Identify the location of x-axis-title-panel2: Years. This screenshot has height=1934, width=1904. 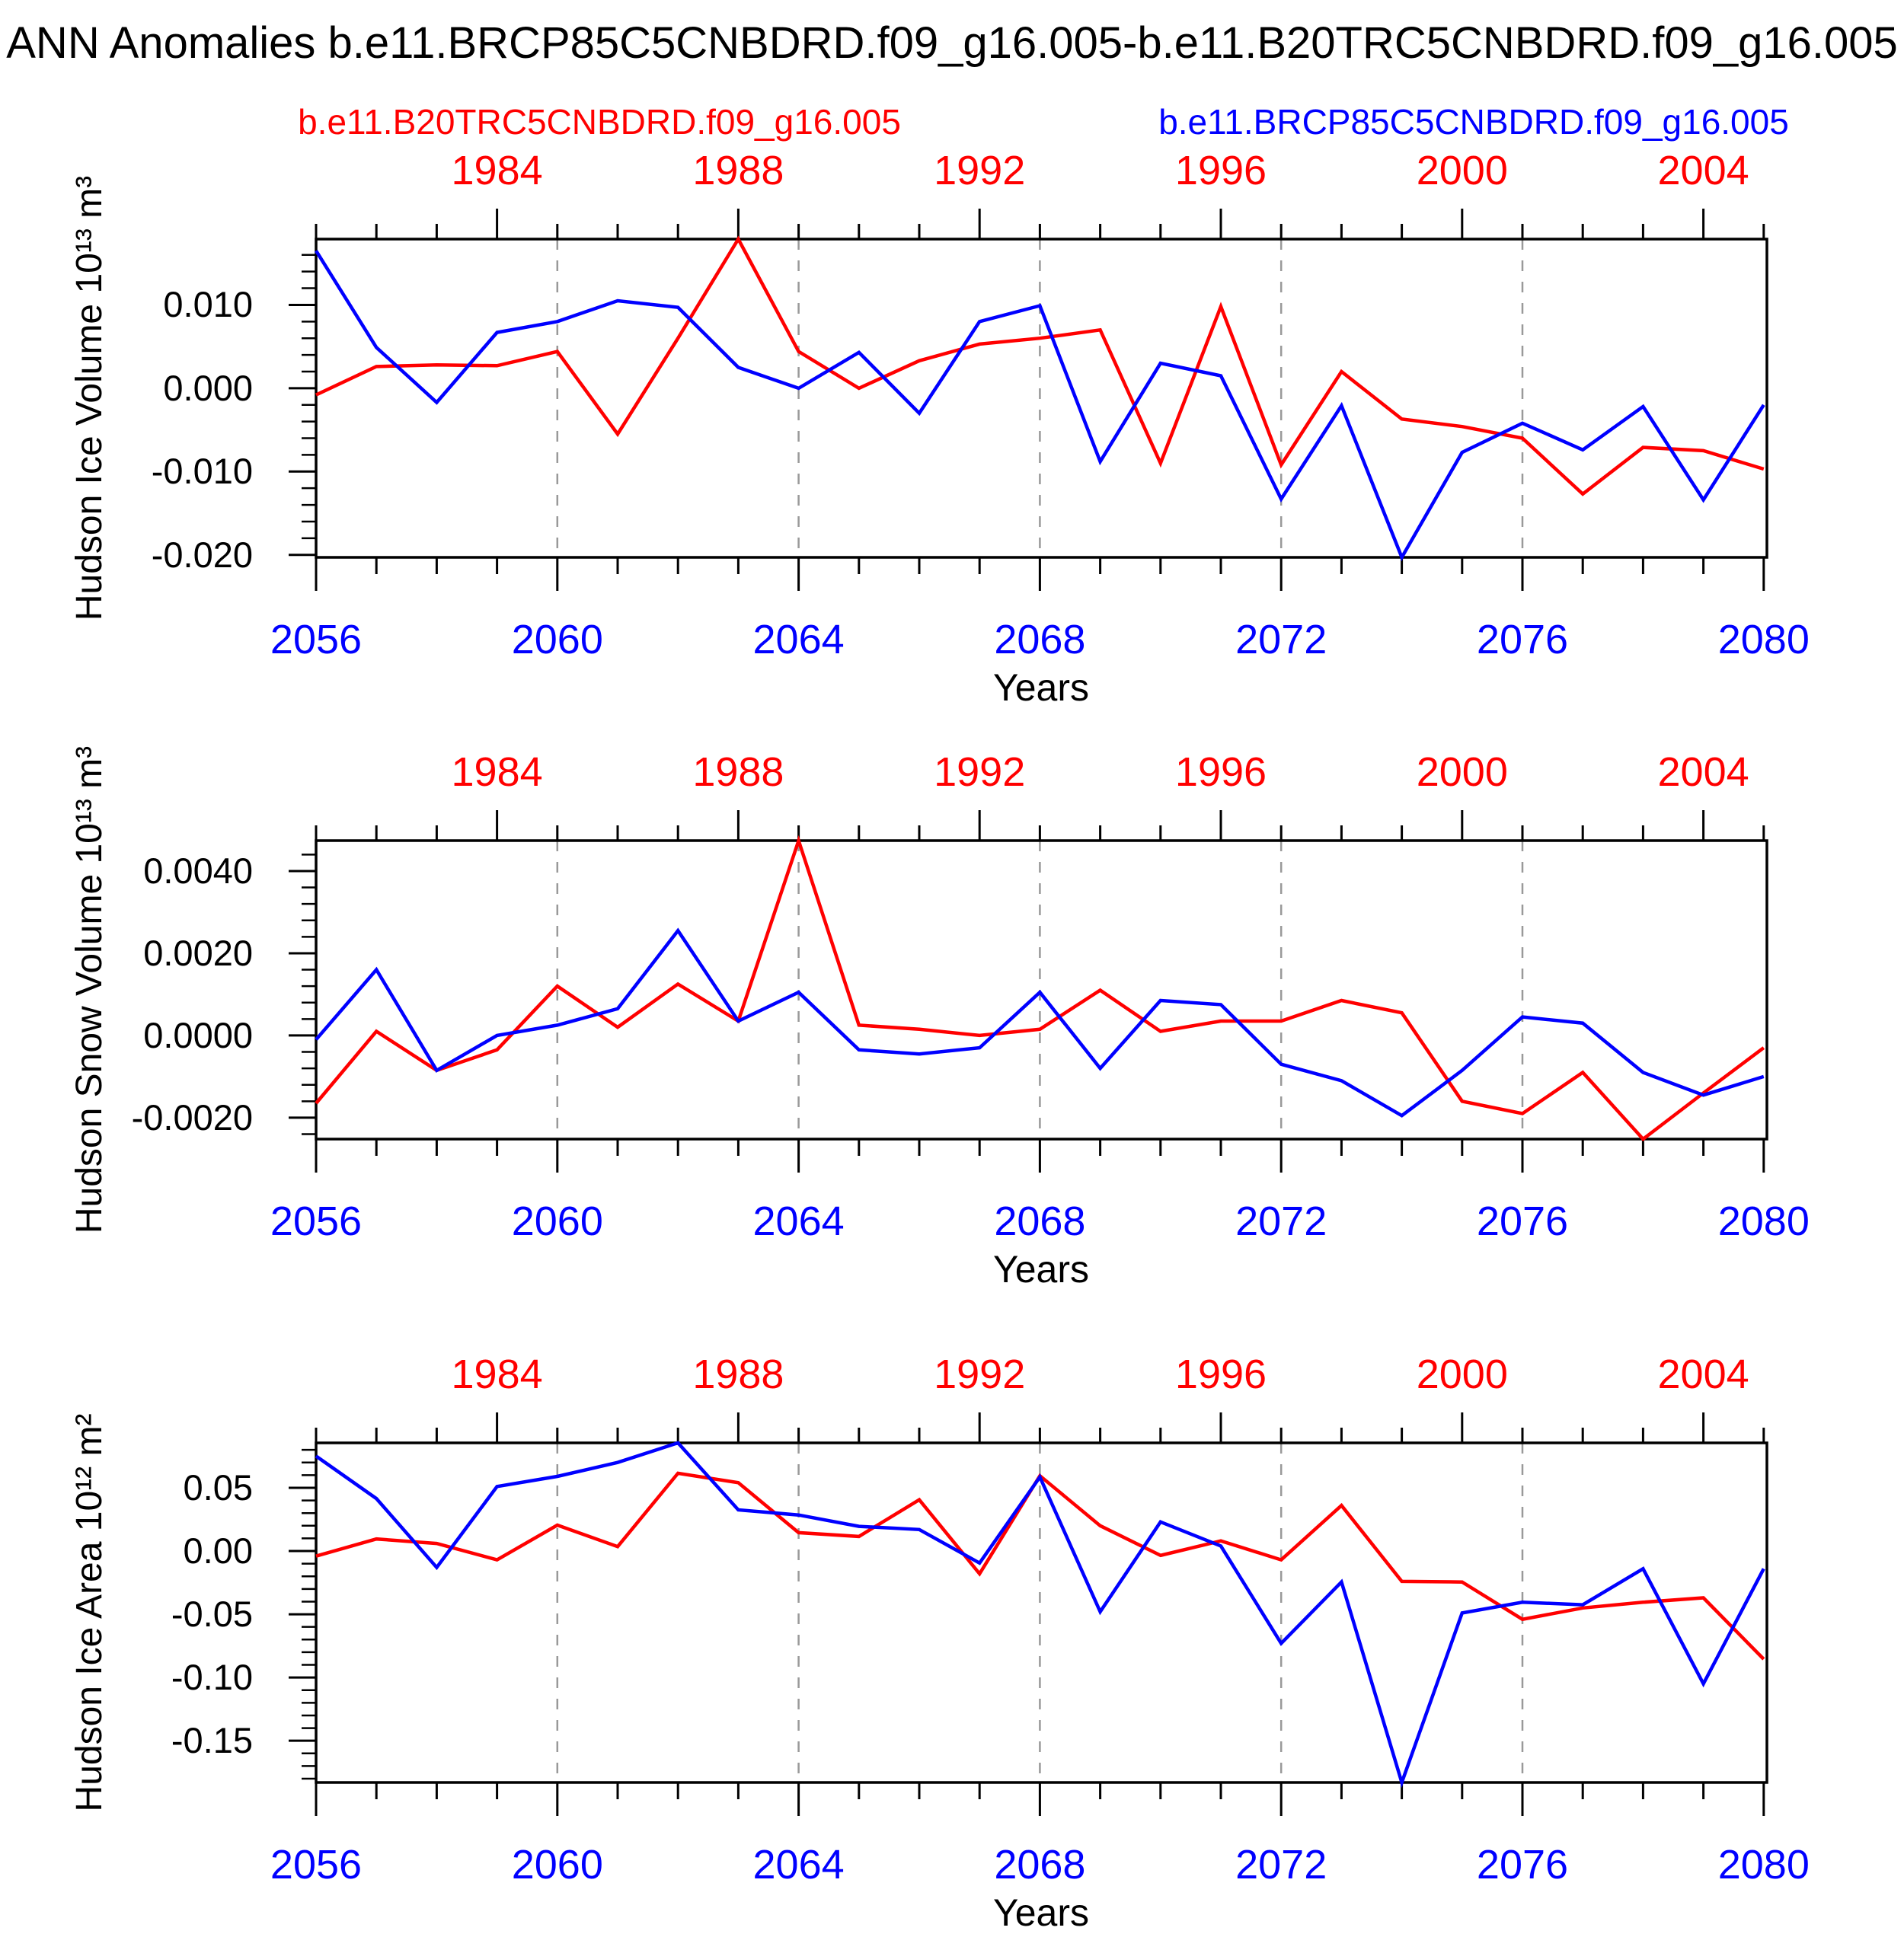
(1041, 1269).